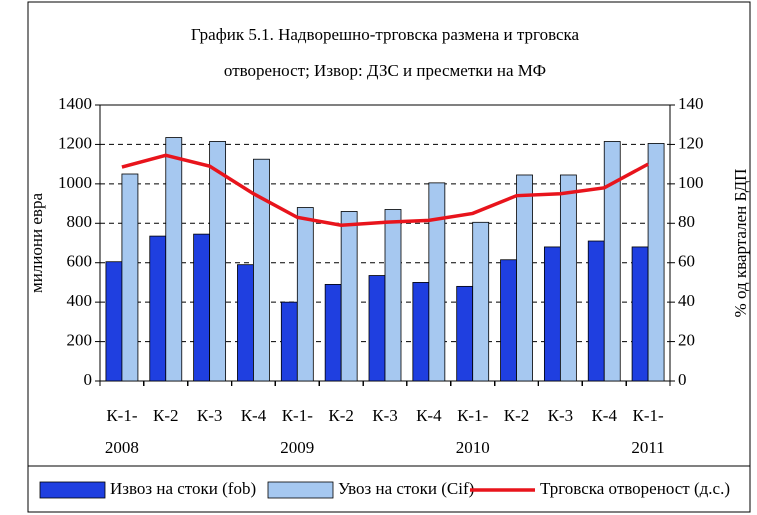 The image size is (757, 515). I want to click on x-tick-label: 2008, so click(122, 447).